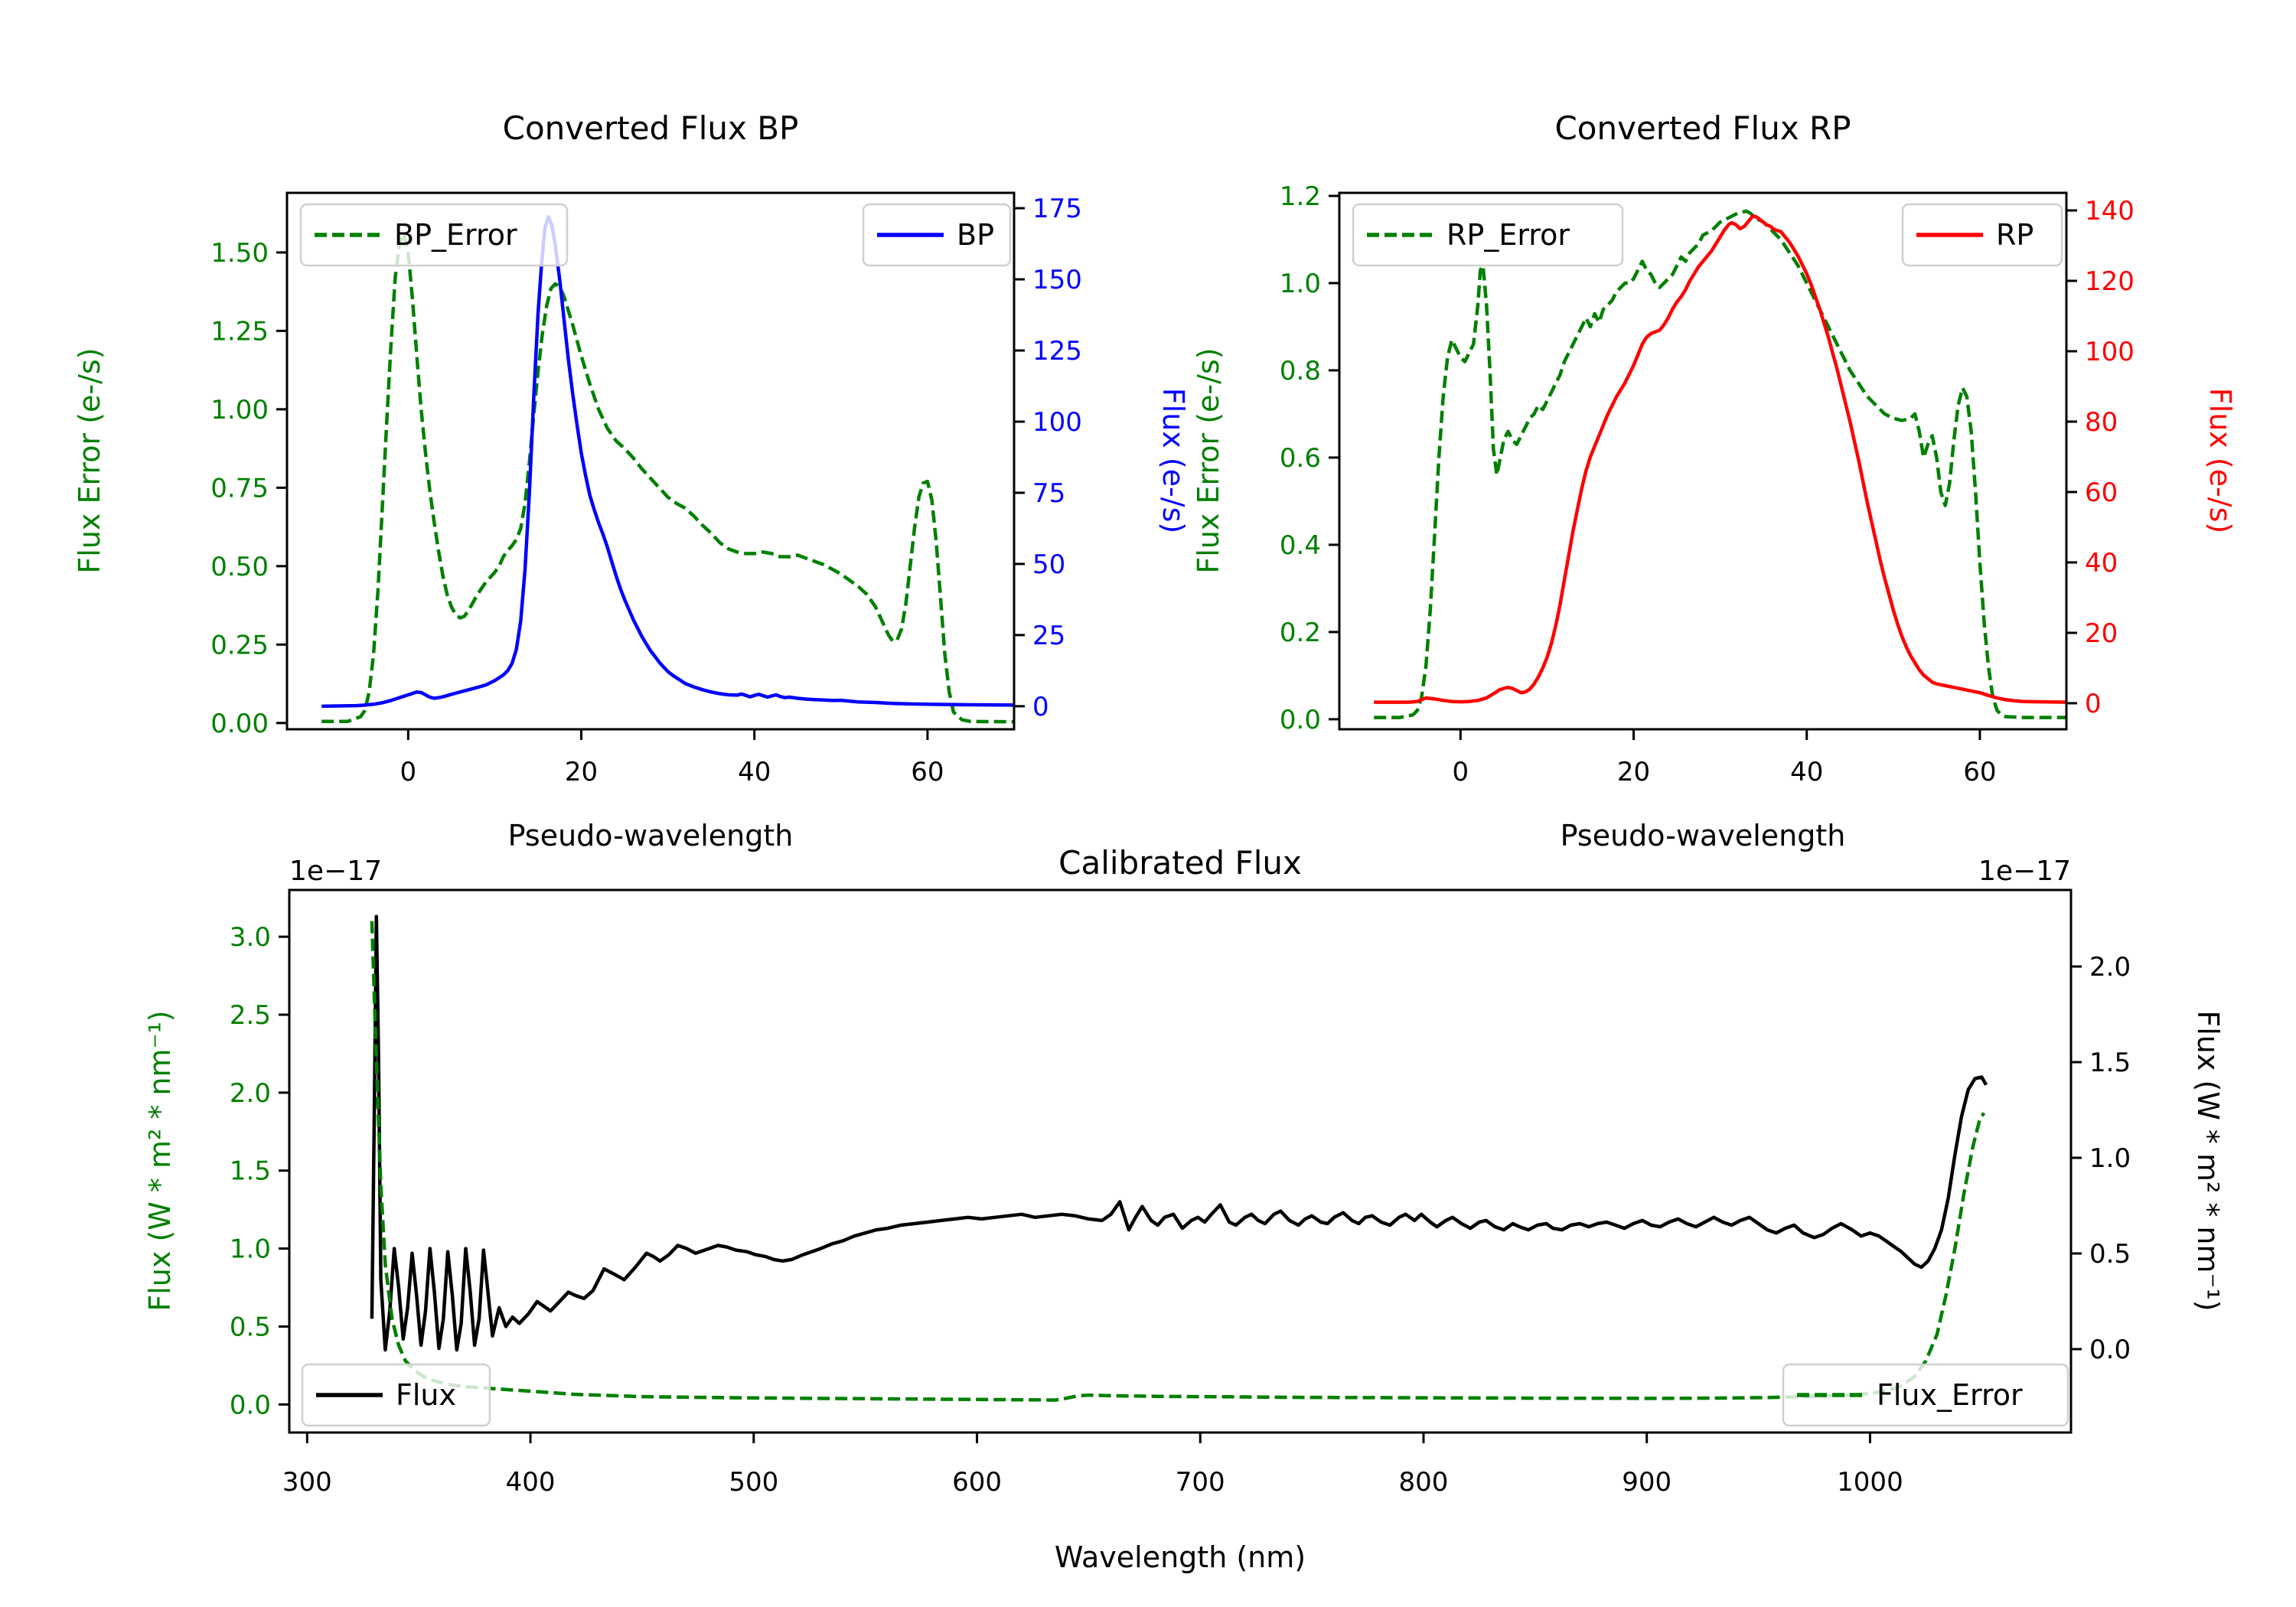  Describe the element at coordinates (250, 1405) in the screenshot. I see `cal-left-ytick-label: 0.0` at that location.